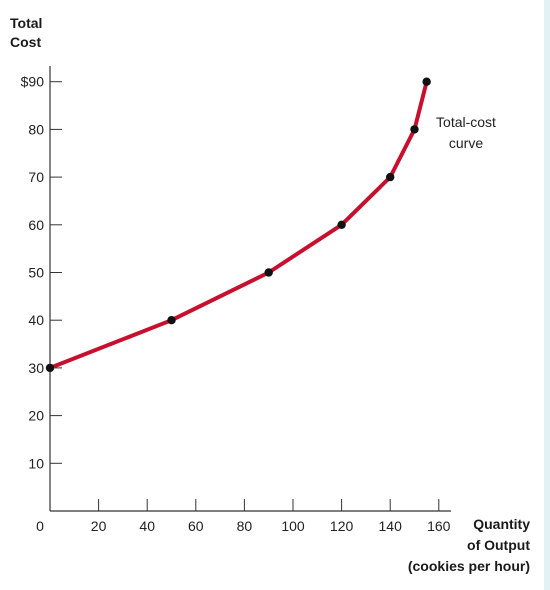 The height and width of the screenshot is (590, 550). Describe the element at coordinates (33, 82) in the screenshot. I see `y-tick-label: $90` at that location.